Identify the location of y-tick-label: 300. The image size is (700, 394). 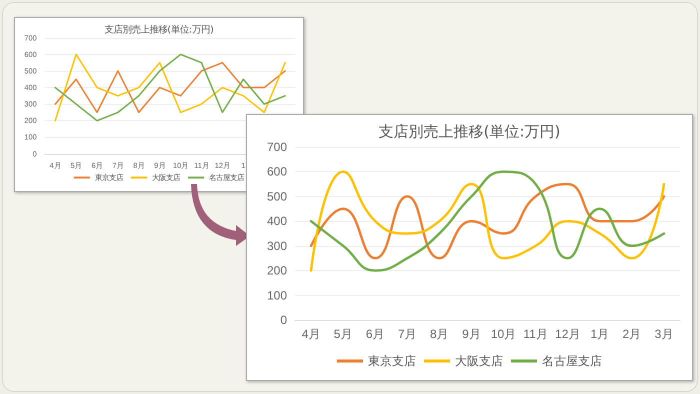
(277, 245).